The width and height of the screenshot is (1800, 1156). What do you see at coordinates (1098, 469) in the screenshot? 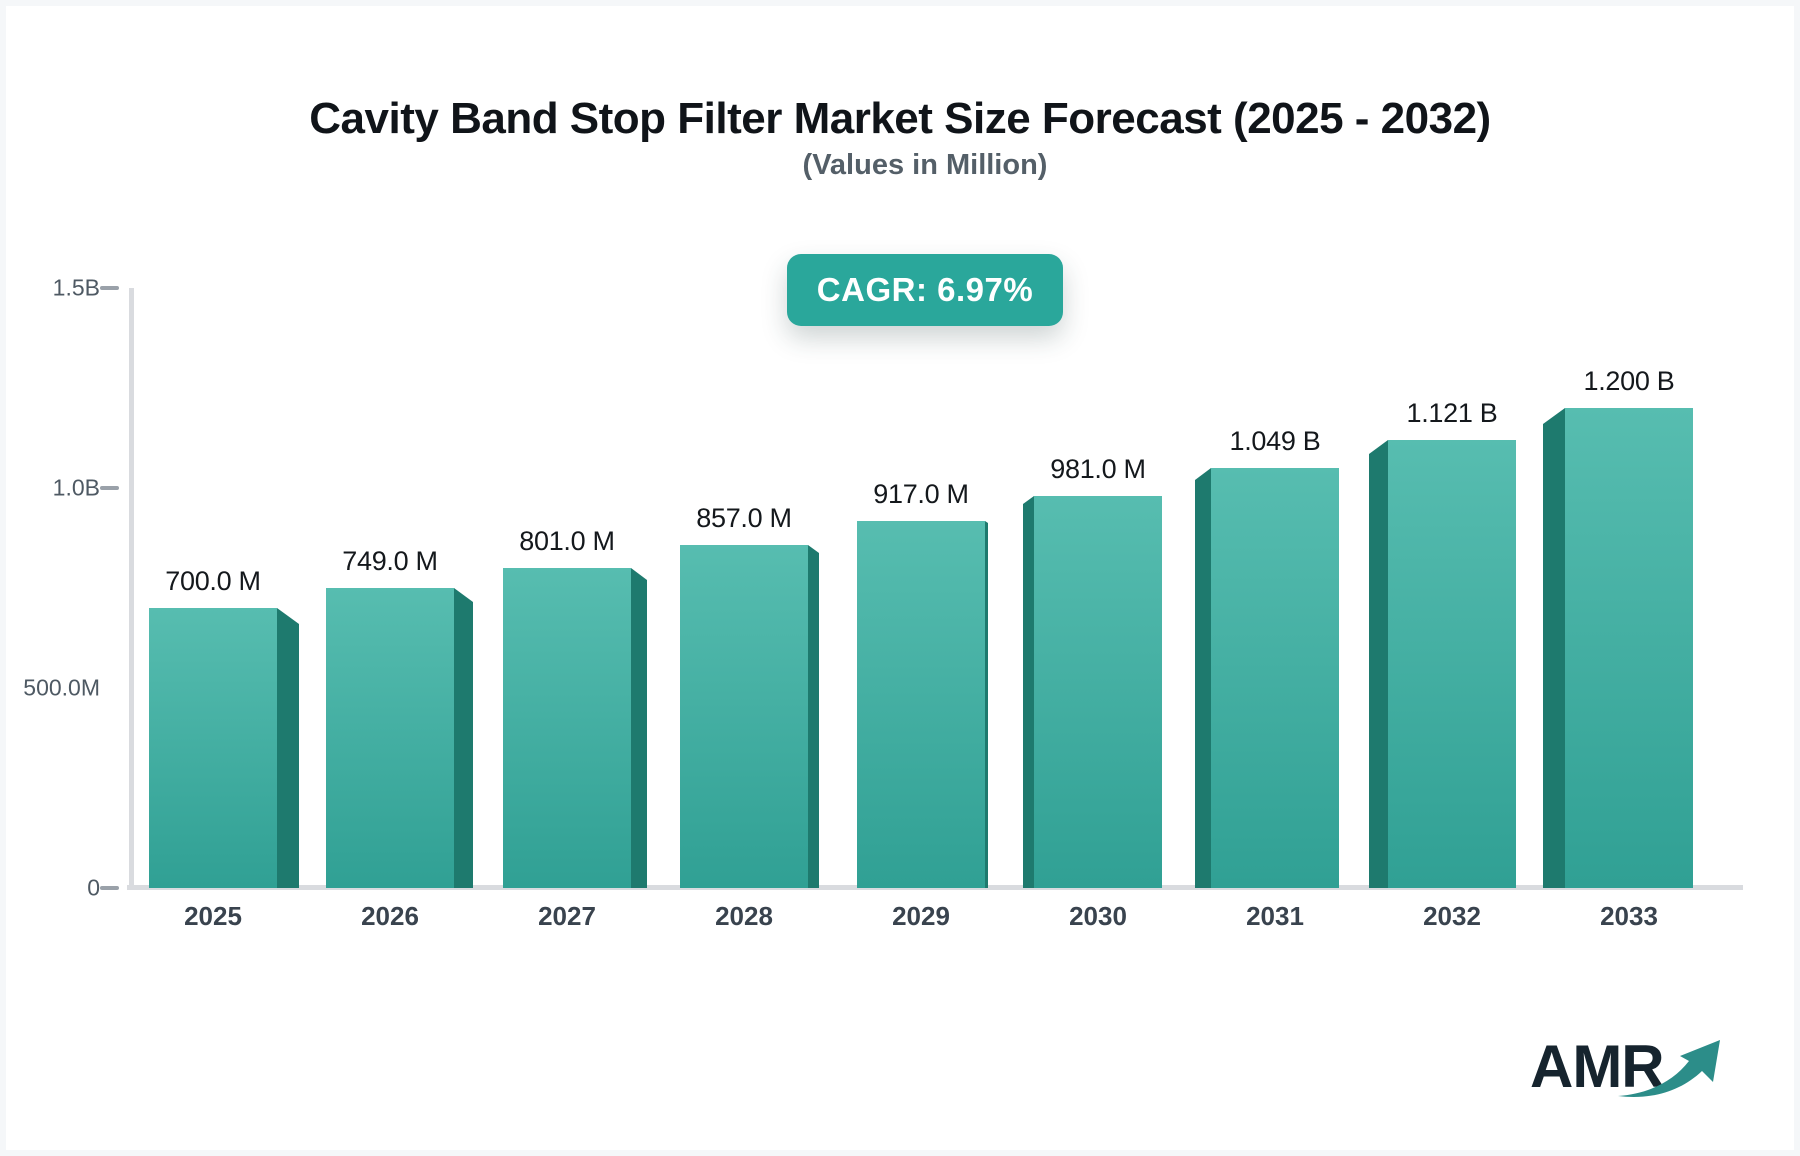
I see `bar-value-label: 981.0 M` at bounding box center [1098, 469].